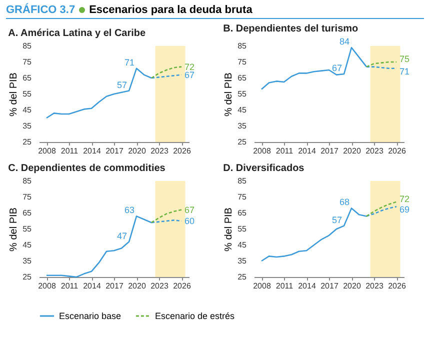 The width and height of the screenshot is (430, 340). Describe the element at coordinates (87, 168) in the screenshot. I see `chart-title: C. Dependientes de commodities` at that location.